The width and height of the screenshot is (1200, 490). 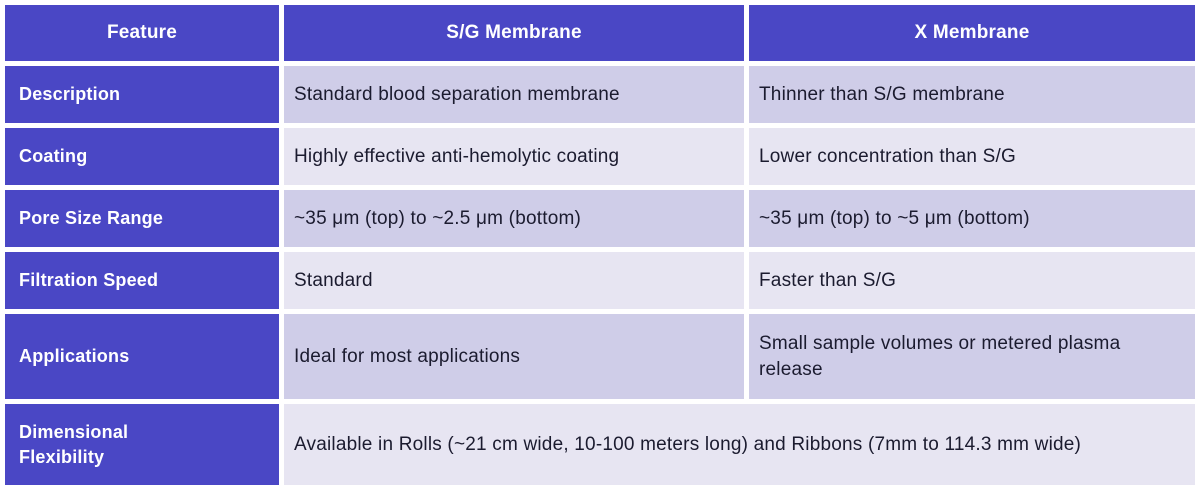 I want to click on row-label-dimensional-flexibility: Dimensional Flexibility, so click(x=142, y=444).